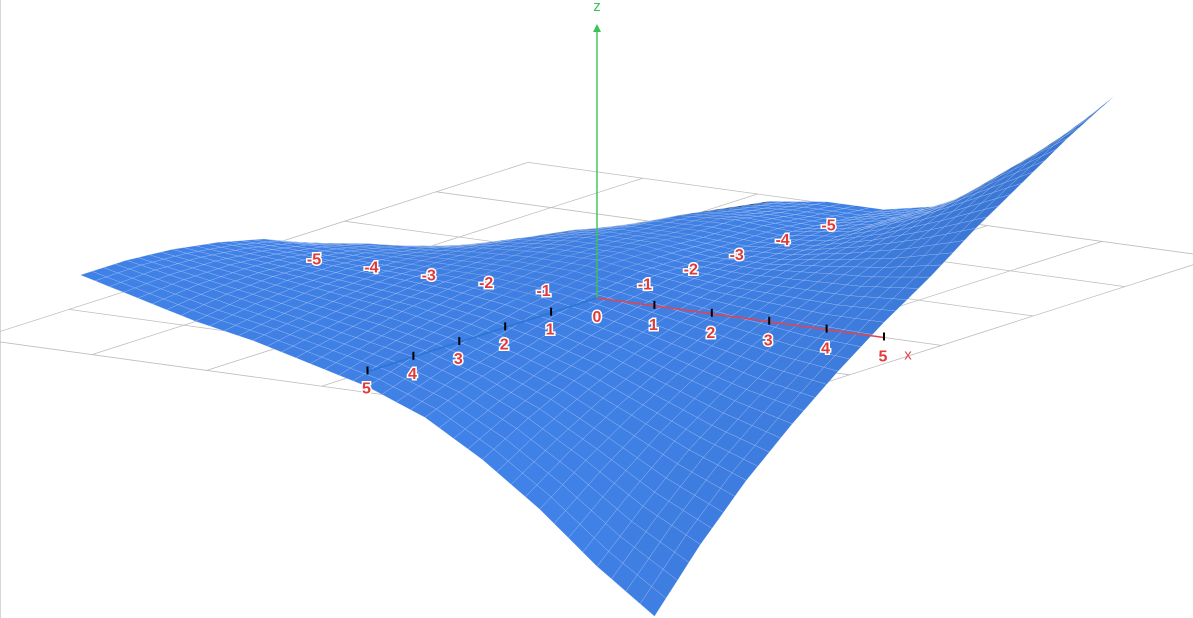  Describe the element at coordinates (0, 309) in the screenshot. I see `canvas-left-border` at that location.